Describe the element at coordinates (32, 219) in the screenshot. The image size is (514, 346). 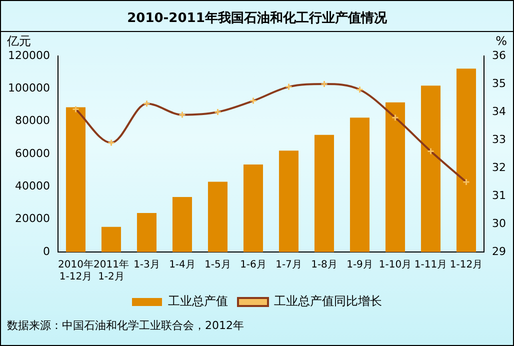
I see `y-tick-label: 20000` at that location.